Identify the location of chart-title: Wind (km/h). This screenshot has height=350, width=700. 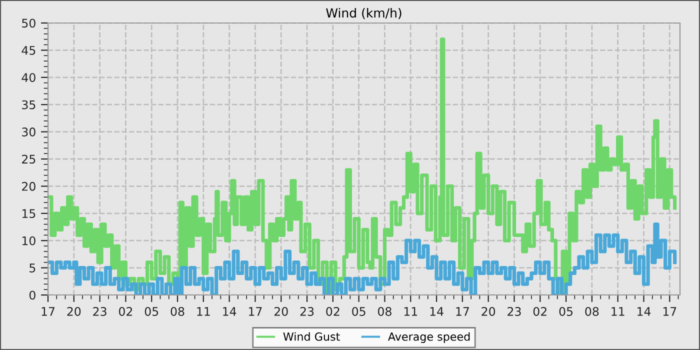
(364, 14).